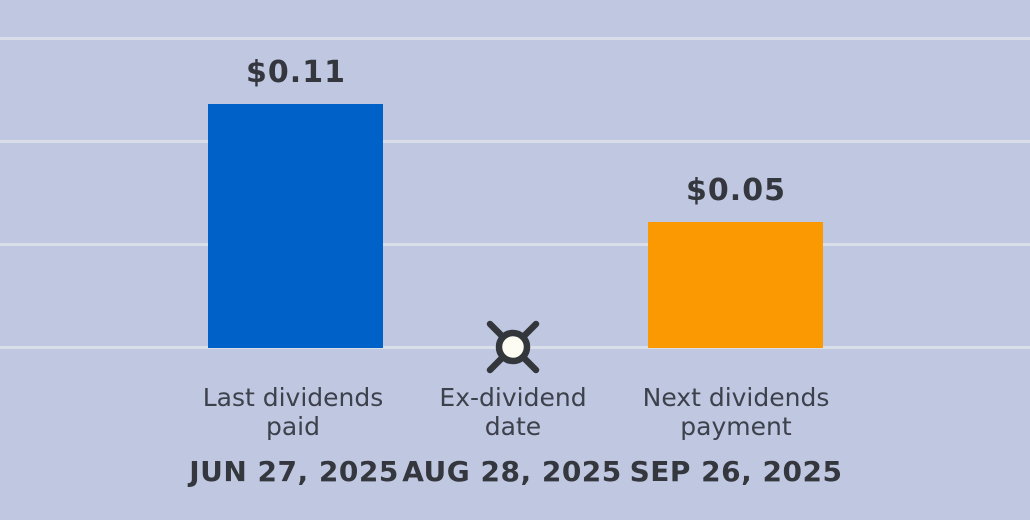 The image size is (1030, 520). What do you see at coordinates (293, 397) in the screenshot?
I see `category-label-line: Last dividends` at bounding box center [293, 397].